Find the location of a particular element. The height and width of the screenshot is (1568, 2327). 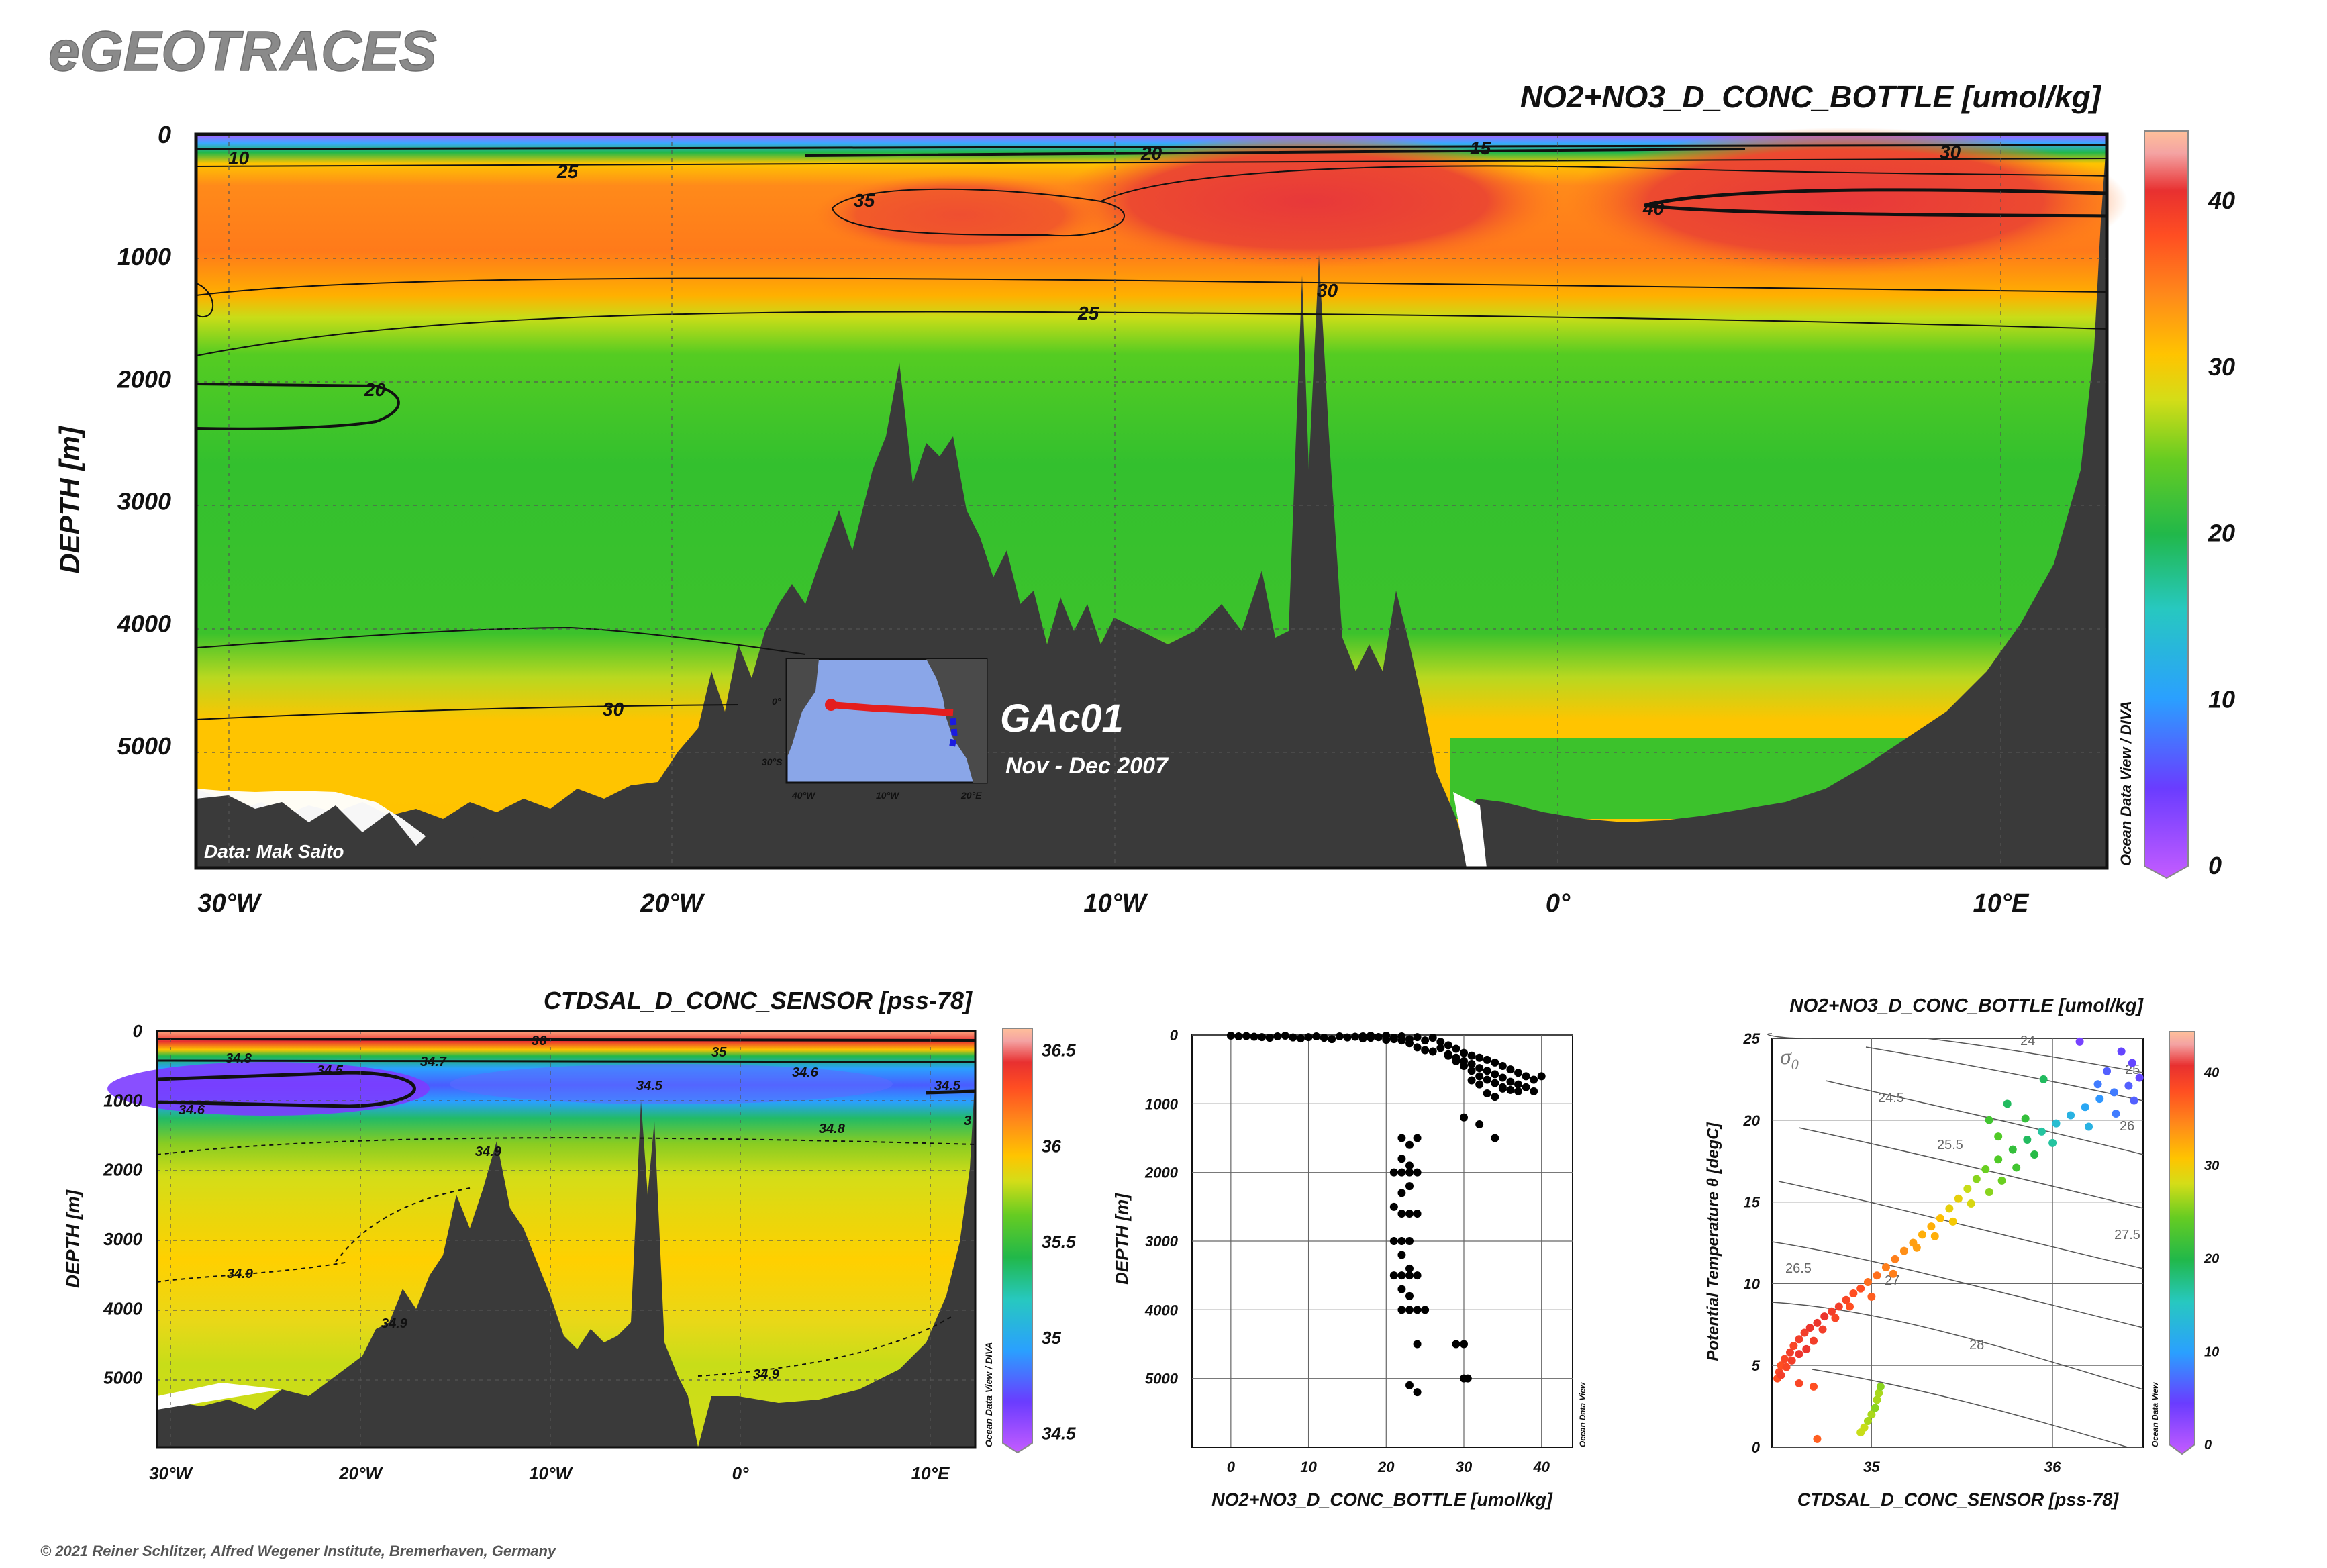

contour-label: 34.5 is located at coordinates (649, 1086).